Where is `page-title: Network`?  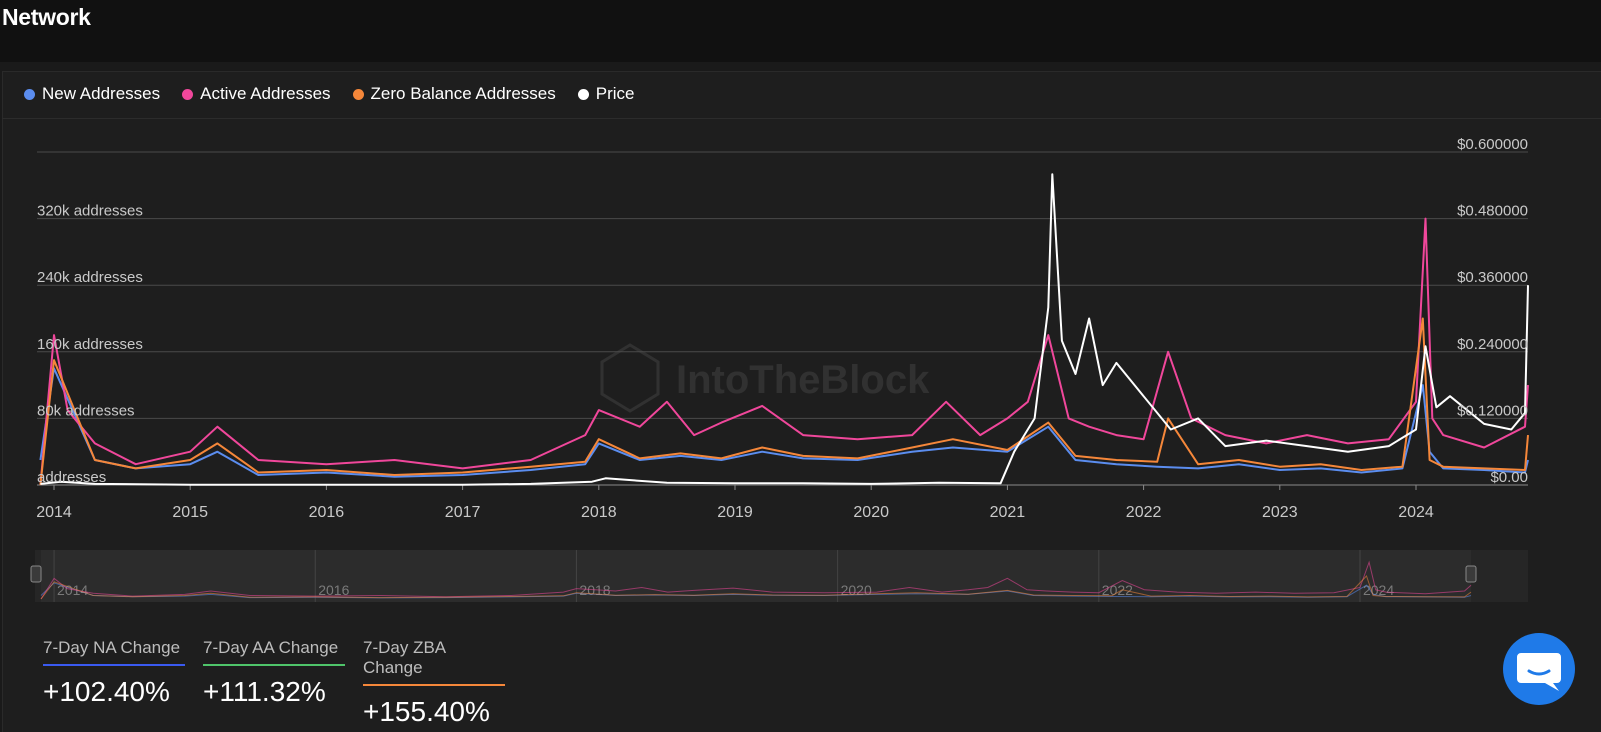 page-title: Network is located at coordinates (46, 17).